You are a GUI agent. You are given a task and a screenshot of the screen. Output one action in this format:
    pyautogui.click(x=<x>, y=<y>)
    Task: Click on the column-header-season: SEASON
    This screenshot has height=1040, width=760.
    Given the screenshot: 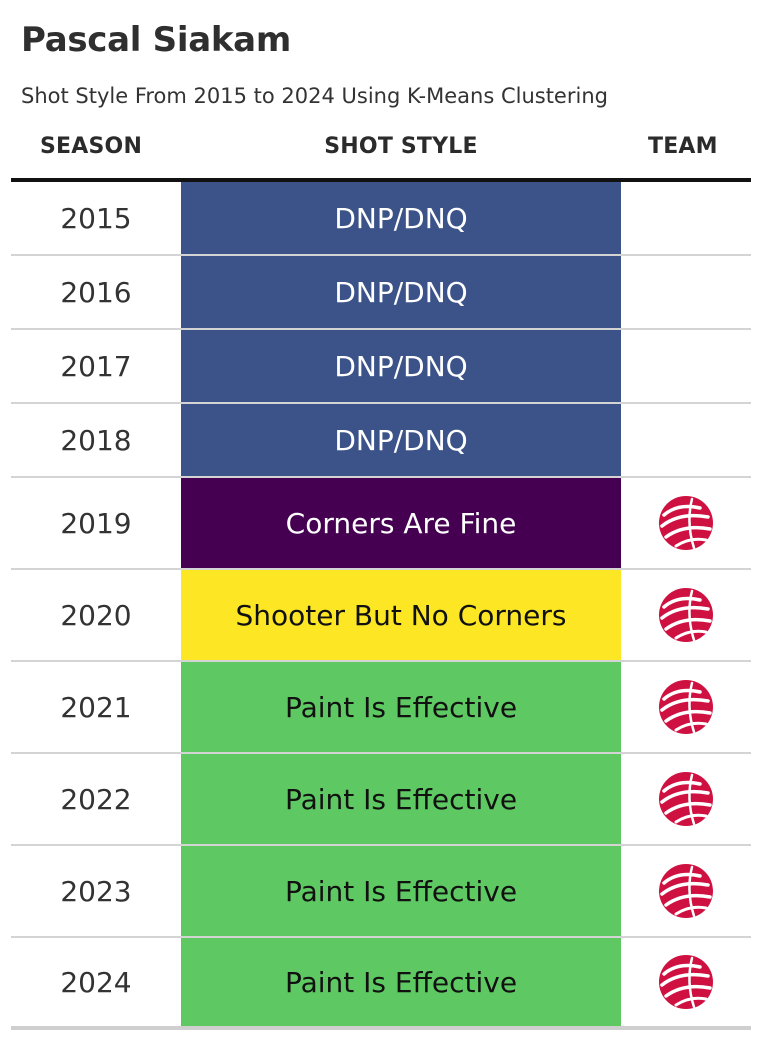 What is the action you would take?
    pyautogui.click(x=91, y=146)
    